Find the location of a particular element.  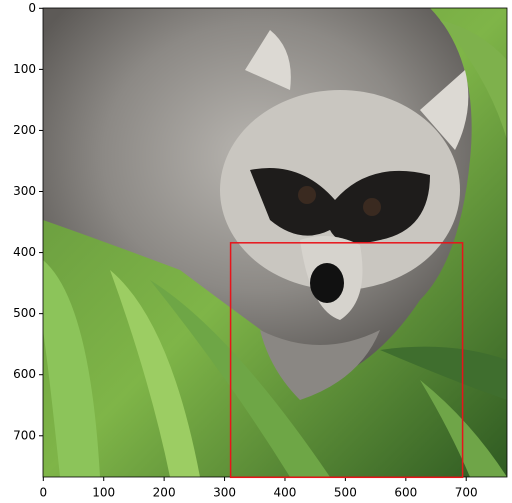

x-tick-label: 600 is located at coordinates (405, 493).